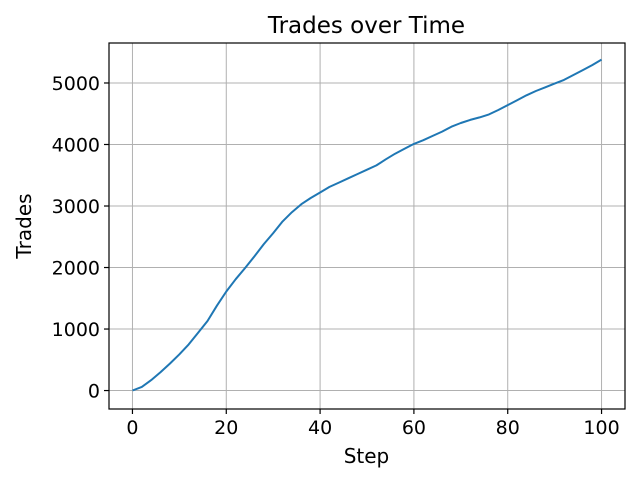 The width and height of the screenshot is (640, 480). What do you see at coordinates (226, 428) in the screenshot?
I see `x-tick-label: 20` at bounding box center [226, 428].